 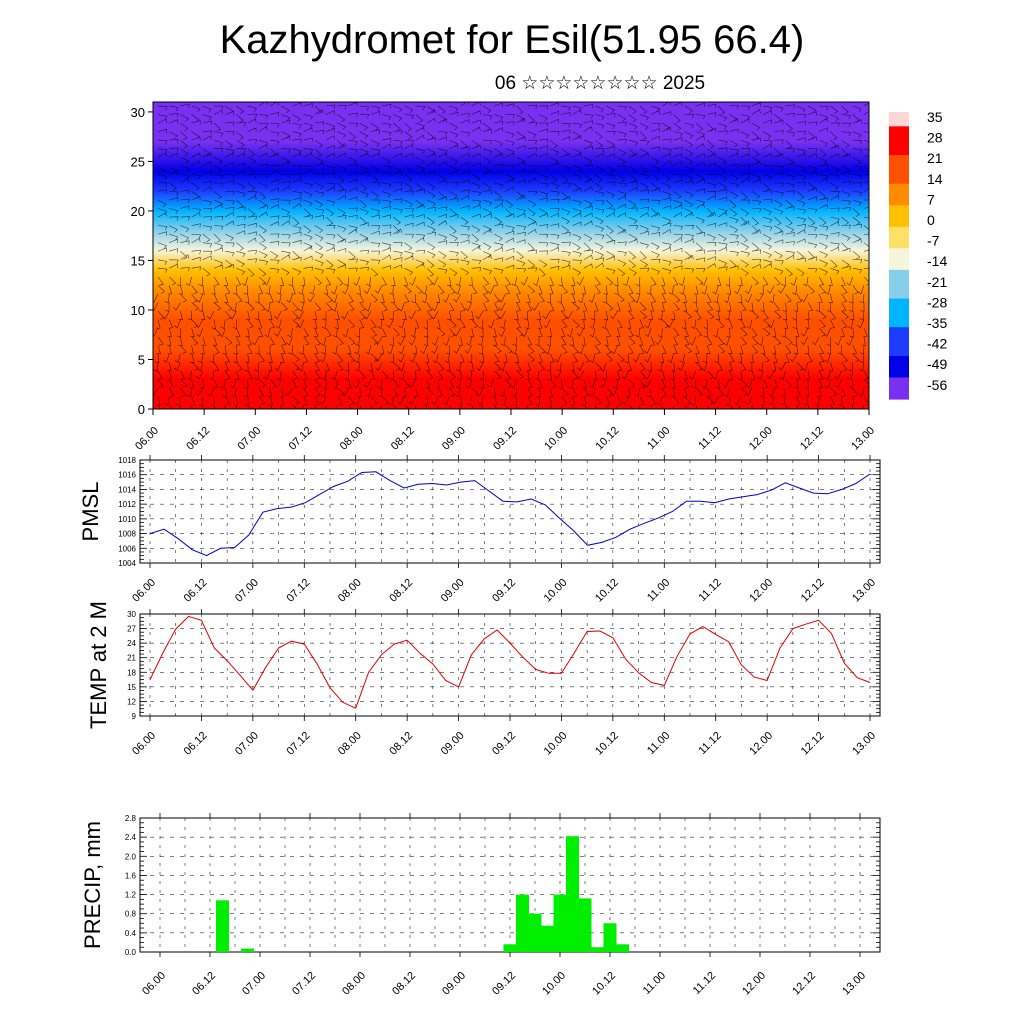 I want to click on x-tick-label: 13.00, so click(x=864, y=591).